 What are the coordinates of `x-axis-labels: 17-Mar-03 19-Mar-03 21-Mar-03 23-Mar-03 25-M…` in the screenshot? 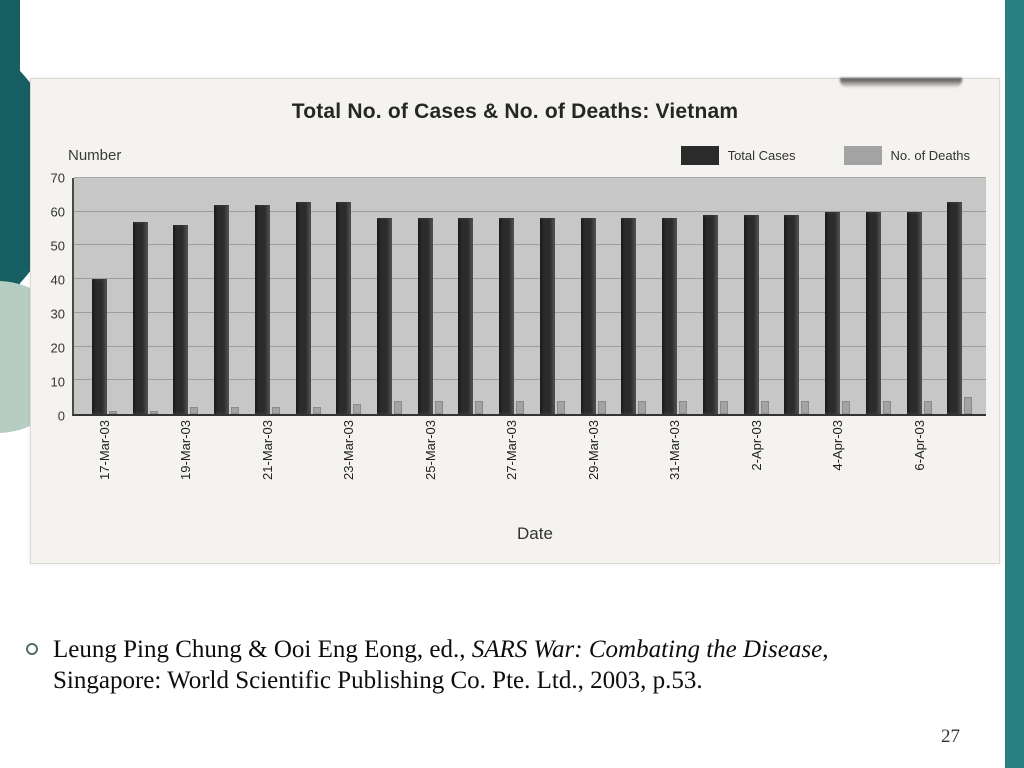 It's located at (530, 468).